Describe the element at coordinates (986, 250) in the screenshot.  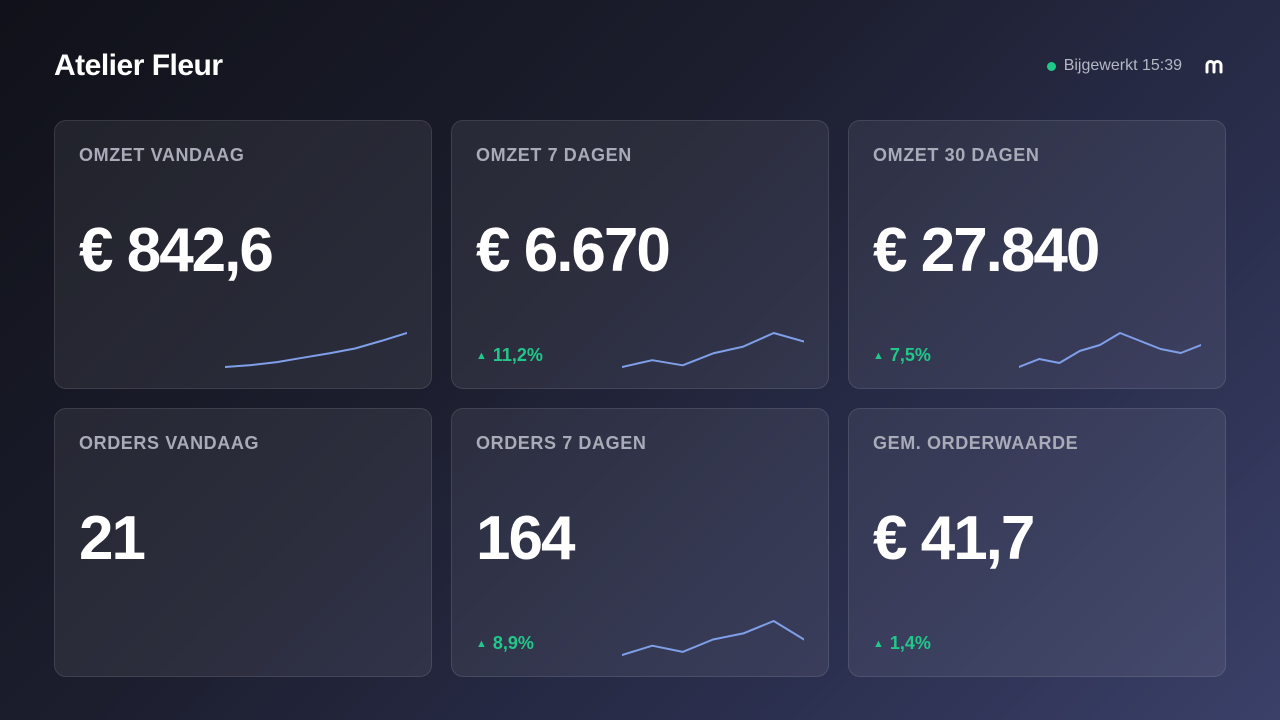
I see `card-value: € 27.840` at that location.